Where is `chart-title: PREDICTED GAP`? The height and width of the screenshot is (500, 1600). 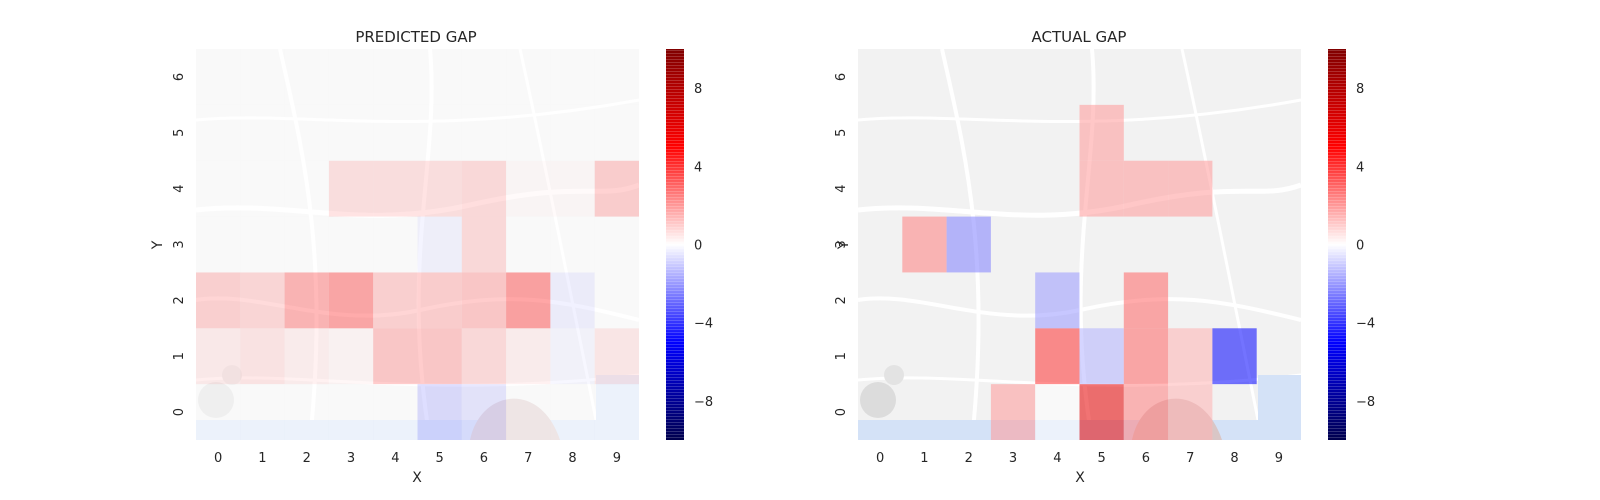
chart-title: PREDICTED GAP is located at coordinates (415, 37).